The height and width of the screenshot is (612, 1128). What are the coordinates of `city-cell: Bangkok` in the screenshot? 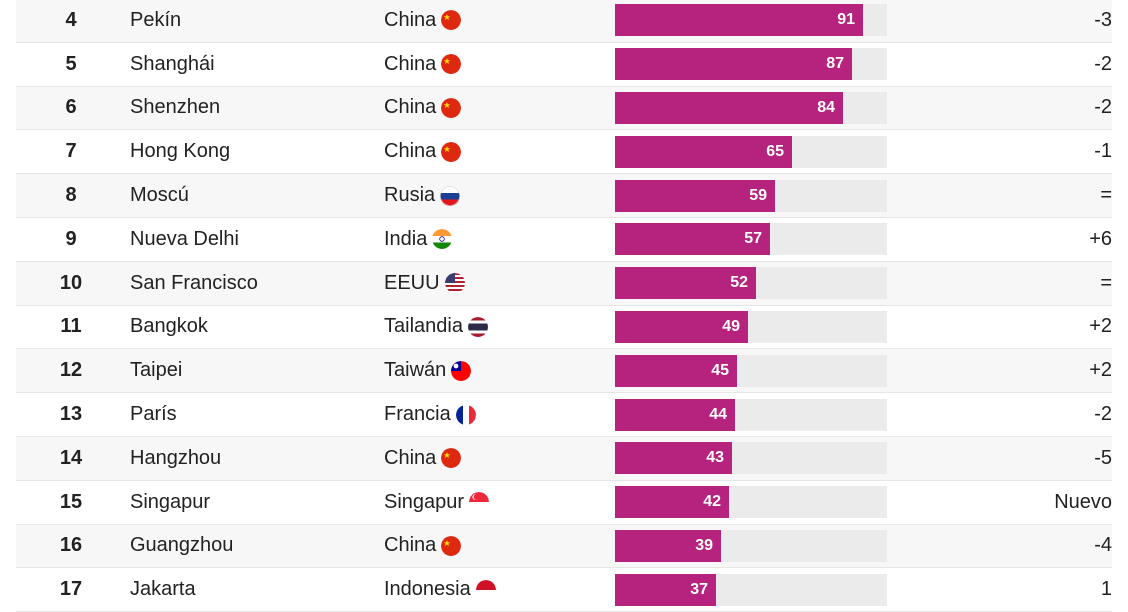 It's located at (169, 326).